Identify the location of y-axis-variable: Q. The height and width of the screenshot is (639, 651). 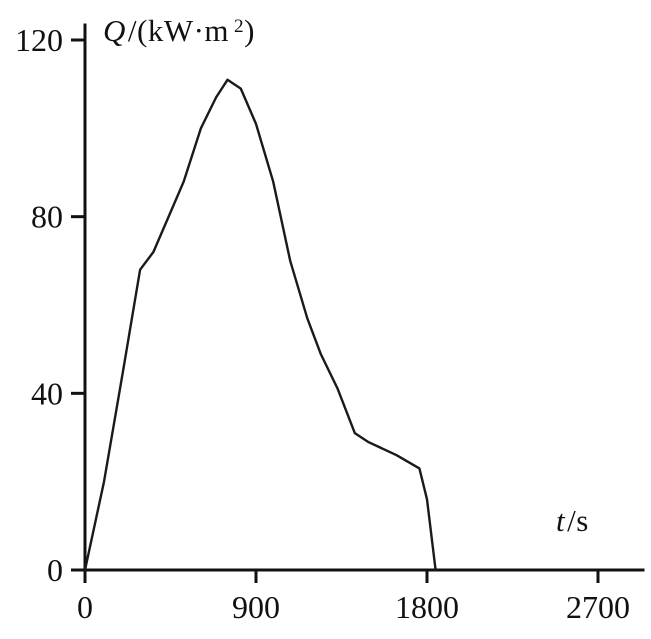
(114, 30).